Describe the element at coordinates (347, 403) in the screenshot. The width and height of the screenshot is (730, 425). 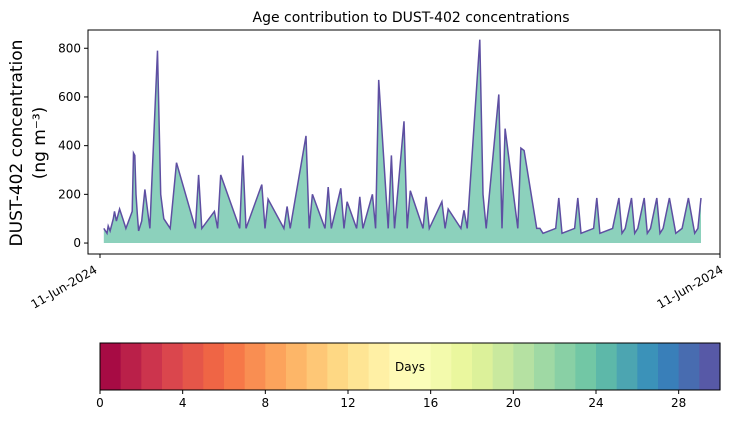
I see `colorbar-tick-label: 12` at that location.